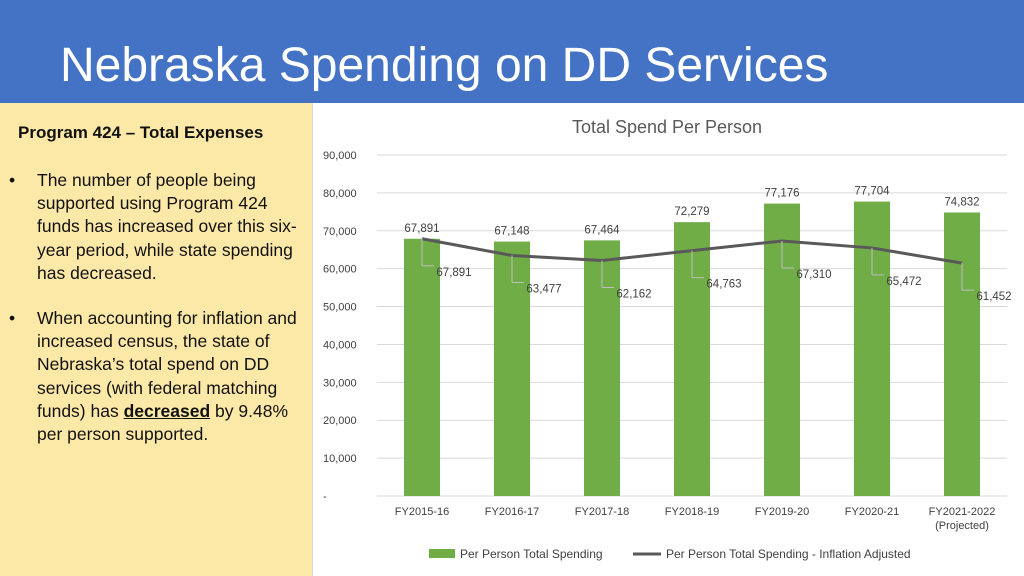 This screenshot has height=576, width=1024. Describe the element at coordinates (340, 383) in the screenshot. I see `y-tick-label: 30,000` at that location.